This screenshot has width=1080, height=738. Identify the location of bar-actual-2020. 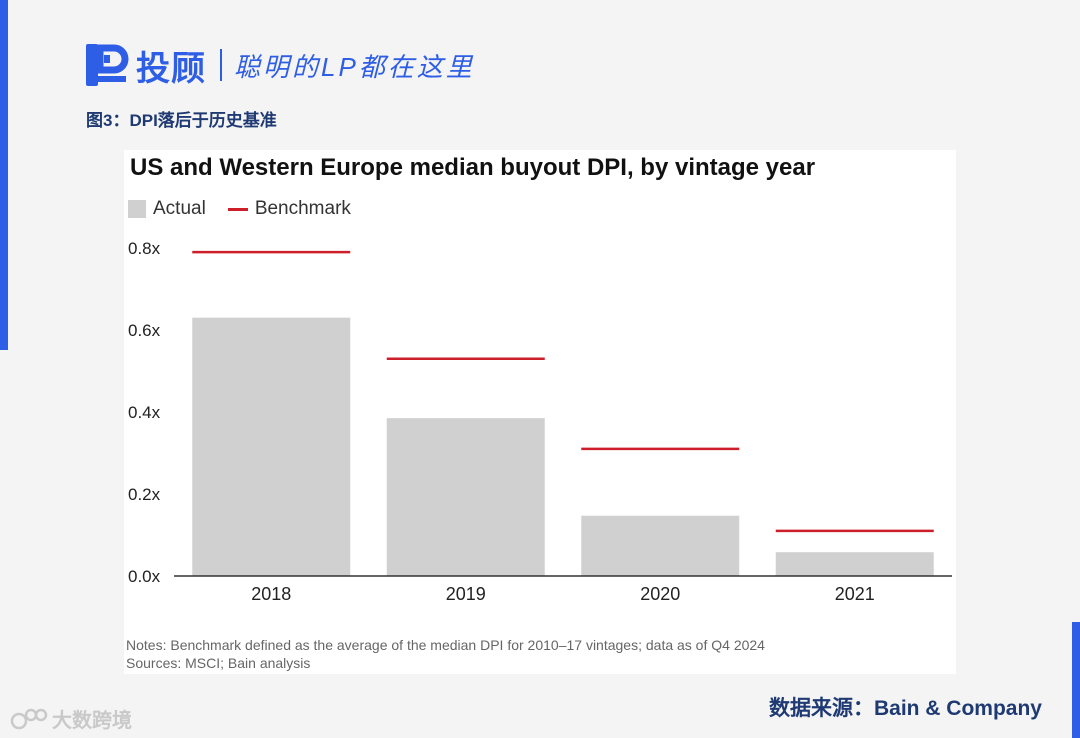
(660, 545).